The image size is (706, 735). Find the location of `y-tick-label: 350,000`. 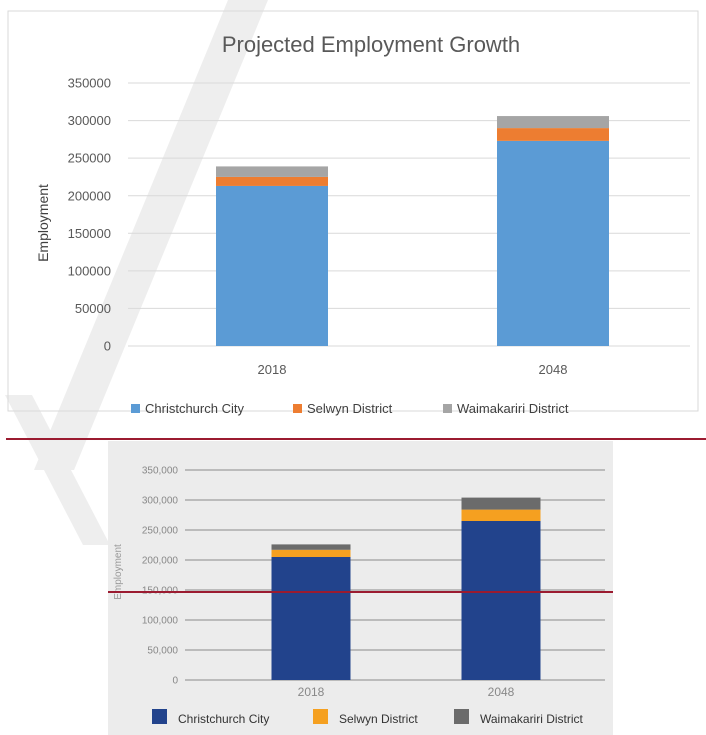

y-tick-label: 350,000 is located at coordinates (160, 471).